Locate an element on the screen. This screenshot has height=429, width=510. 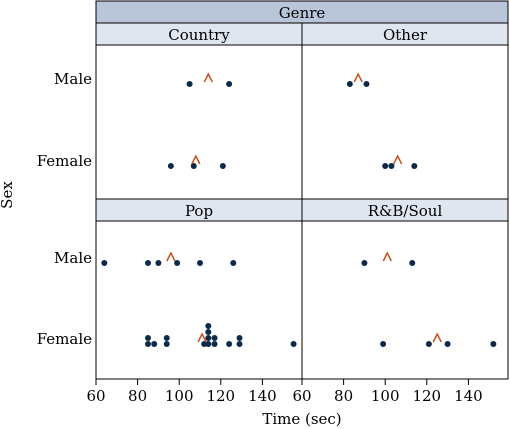
x-axis-ticks: 60 80 100 120 140 60 80 100 120 140 is located at coordinates (284, 392).